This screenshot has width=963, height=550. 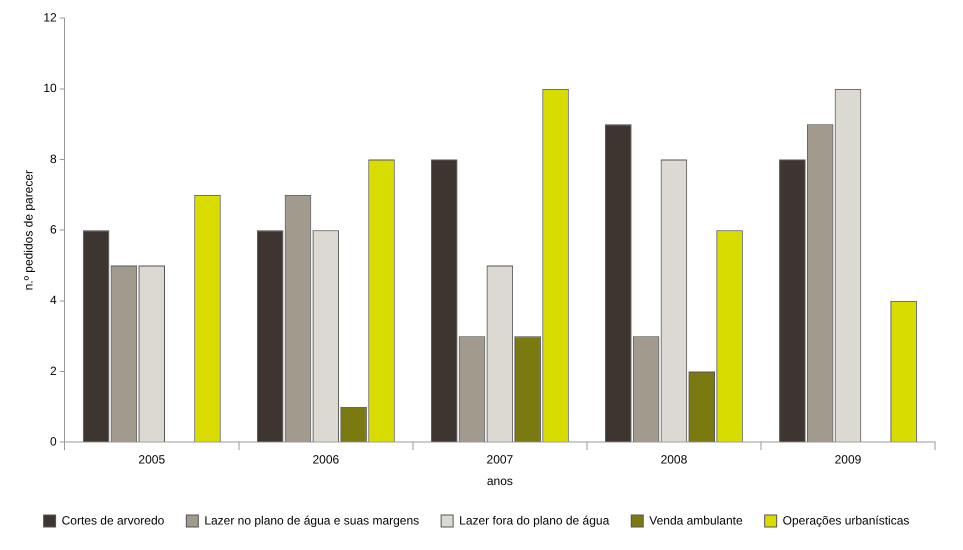 I want to click on y-axis-title: n.º pedidos de parecer, so click(x=29, y=230).